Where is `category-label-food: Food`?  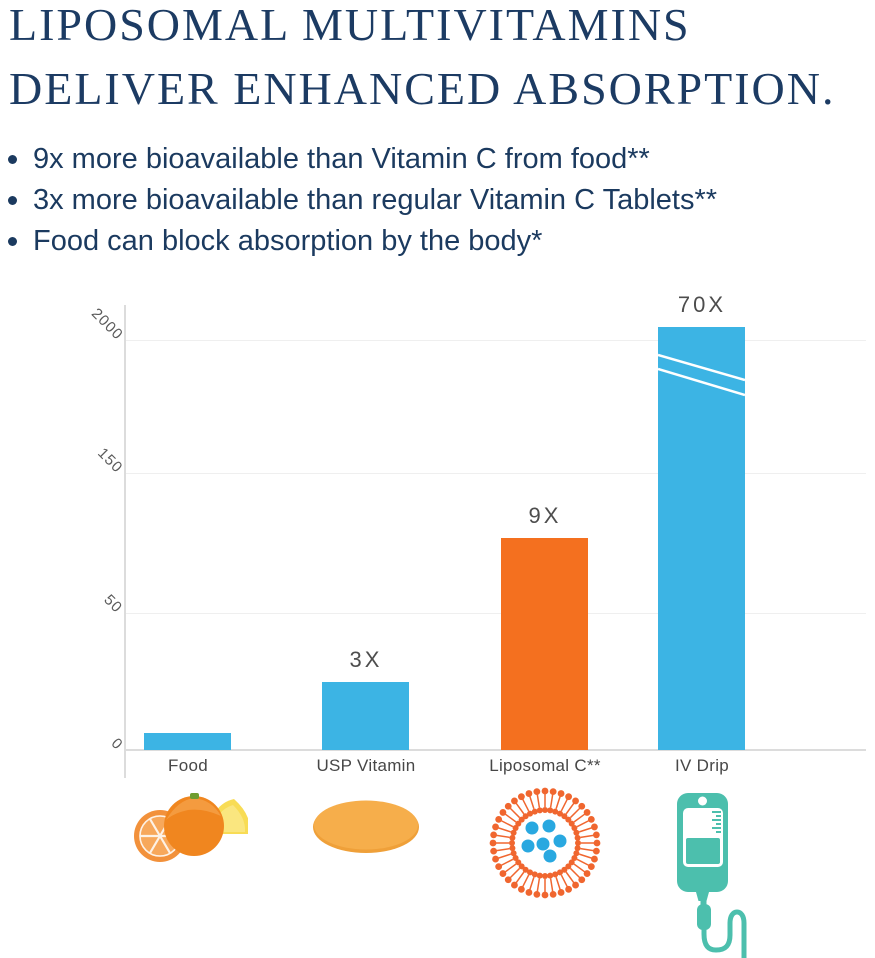
category-label-food: Food is located at coordinates (188, 765).